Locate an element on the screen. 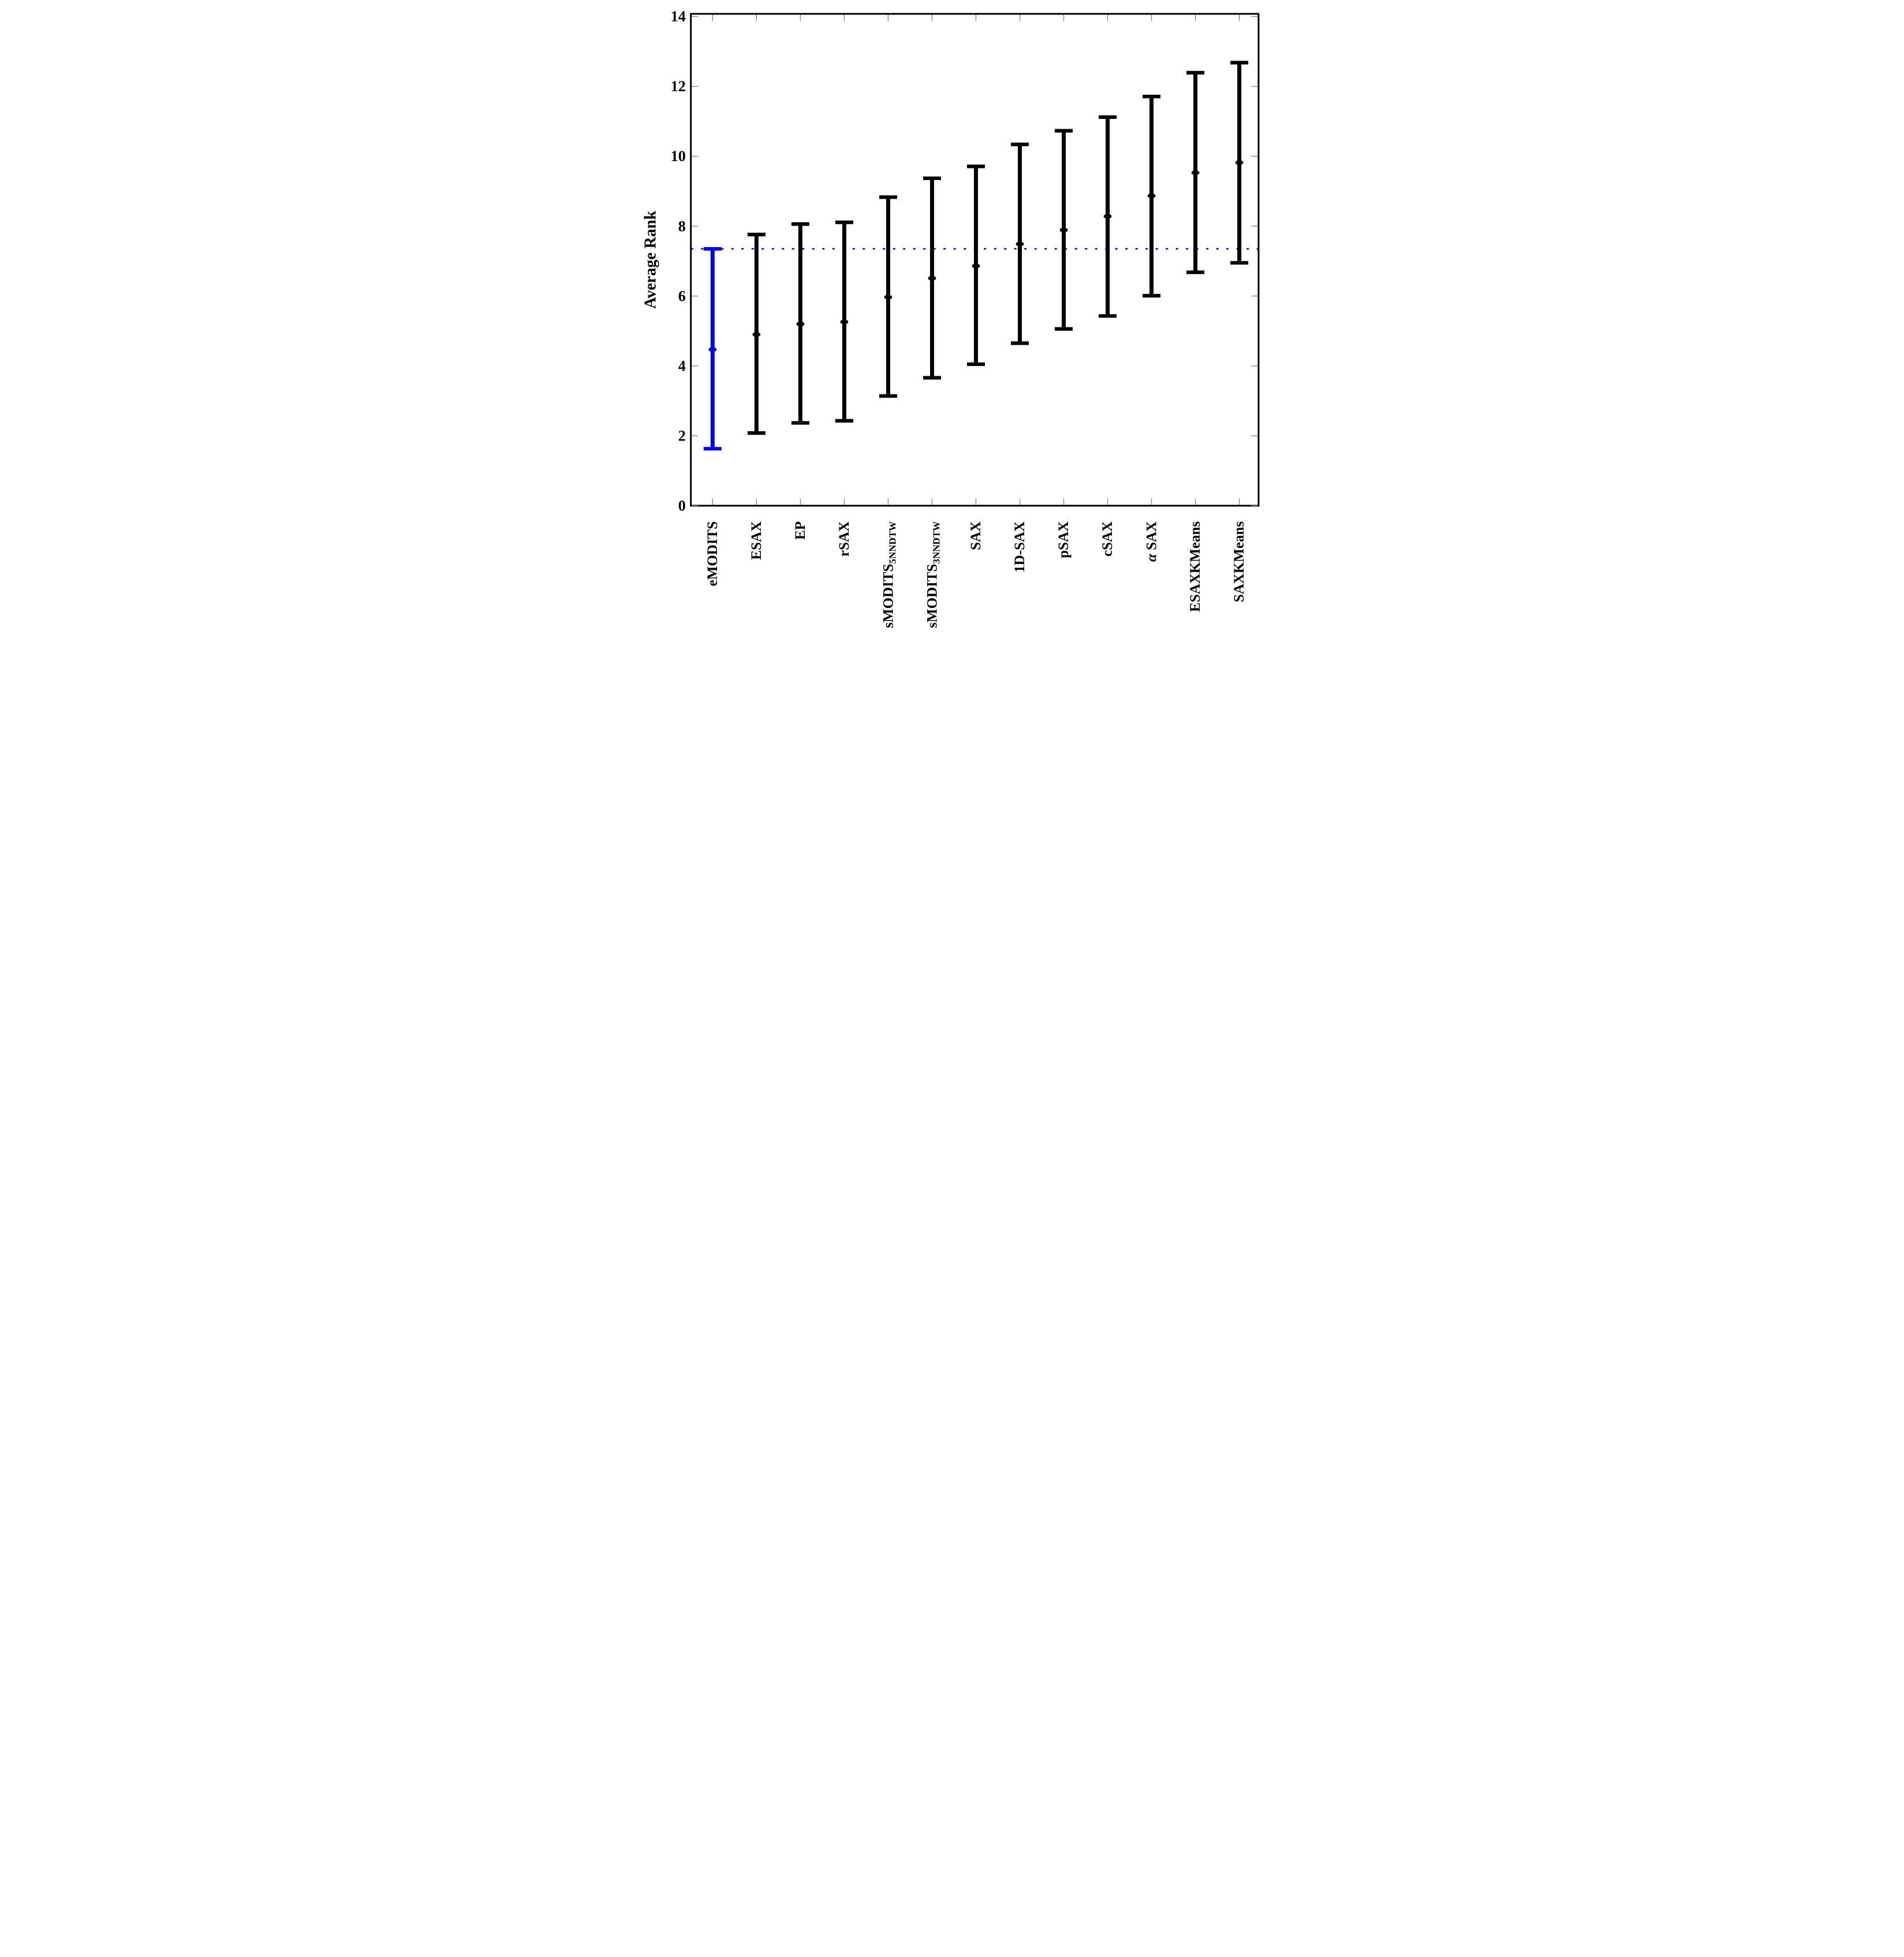 This screenshot has width=1904, height=1957. x-tick-label: SAX is located at coordinates (975, 535).